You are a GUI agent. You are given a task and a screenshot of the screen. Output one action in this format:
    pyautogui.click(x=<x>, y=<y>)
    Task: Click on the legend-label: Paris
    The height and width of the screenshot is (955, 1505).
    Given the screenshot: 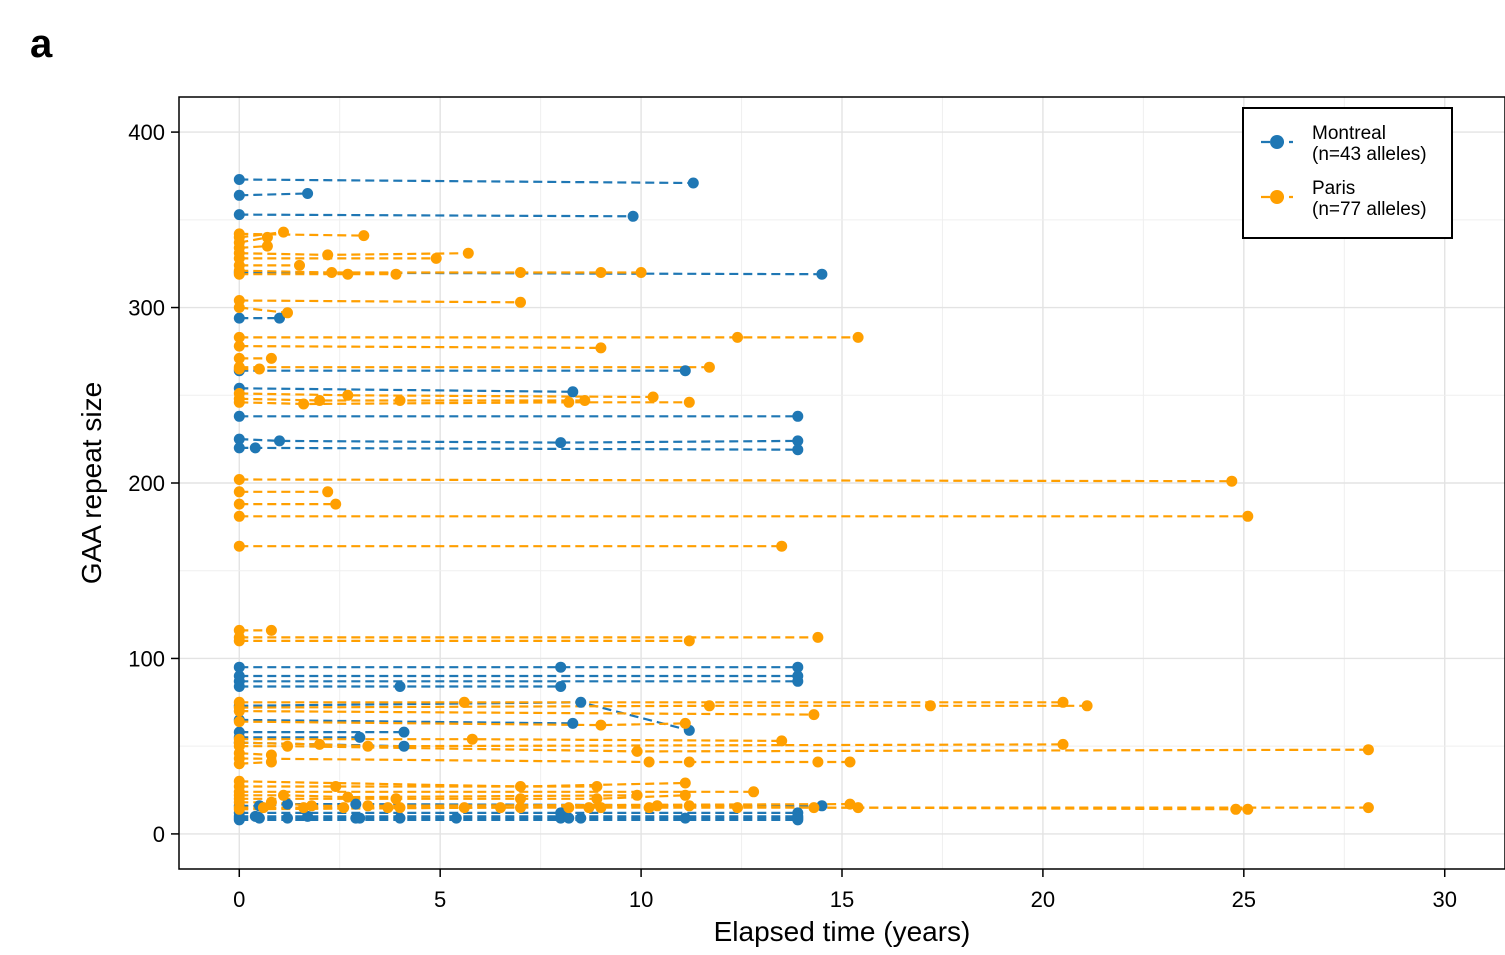 What is the action you would take?
    pyautogui.click(x=1333, y=188)
    